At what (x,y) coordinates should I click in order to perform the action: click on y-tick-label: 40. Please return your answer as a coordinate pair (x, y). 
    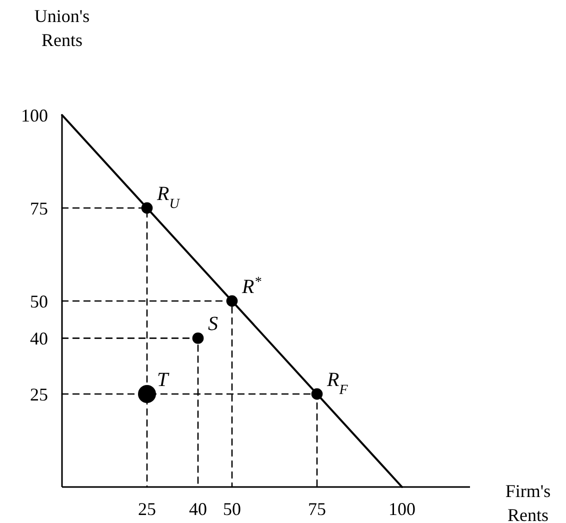
    Looking at the image, I should click on (39, 338).